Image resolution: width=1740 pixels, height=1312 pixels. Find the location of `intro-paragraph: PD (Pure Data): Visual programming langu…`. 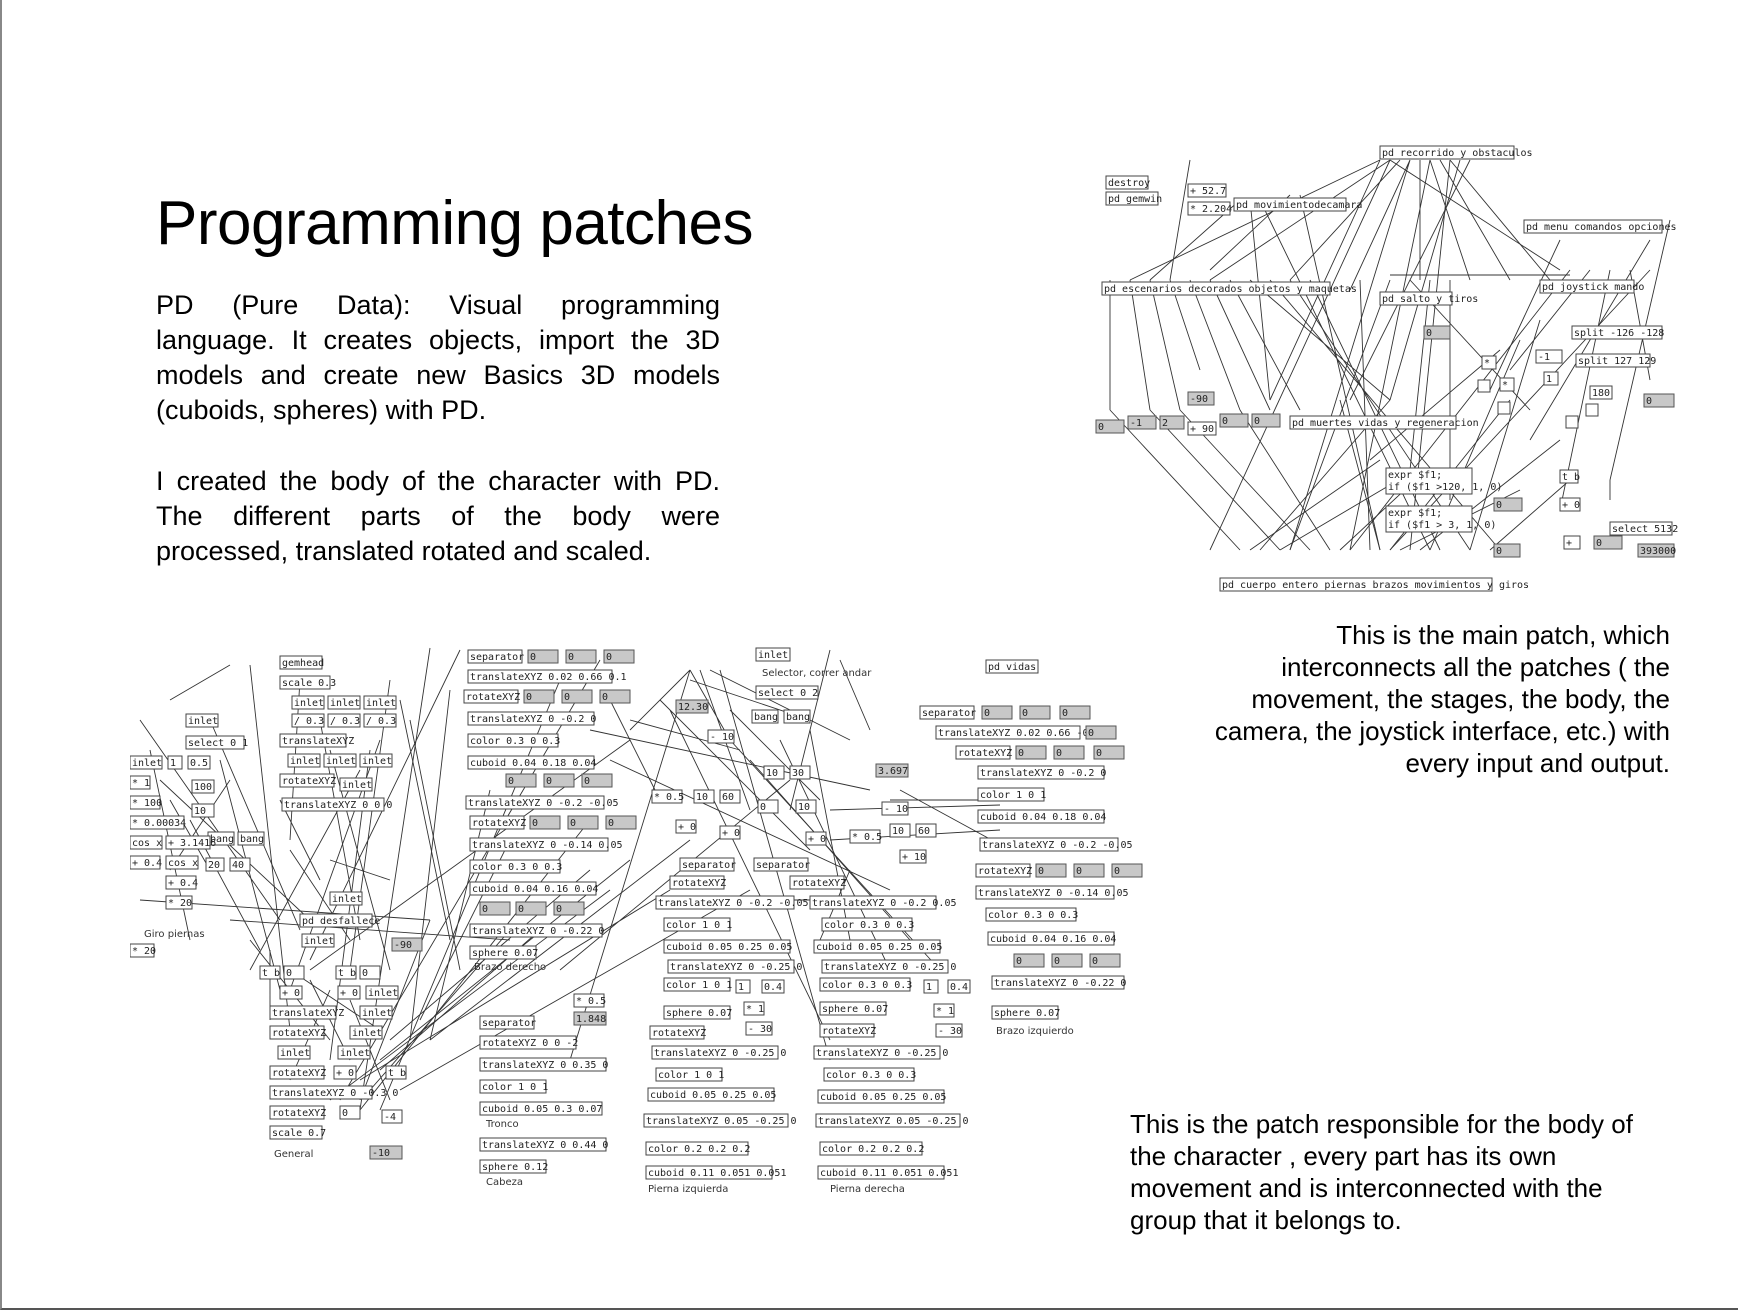

intro-paragraph: PD (Pure Data): Visual programming langu… is located at coordinates (438, 357).